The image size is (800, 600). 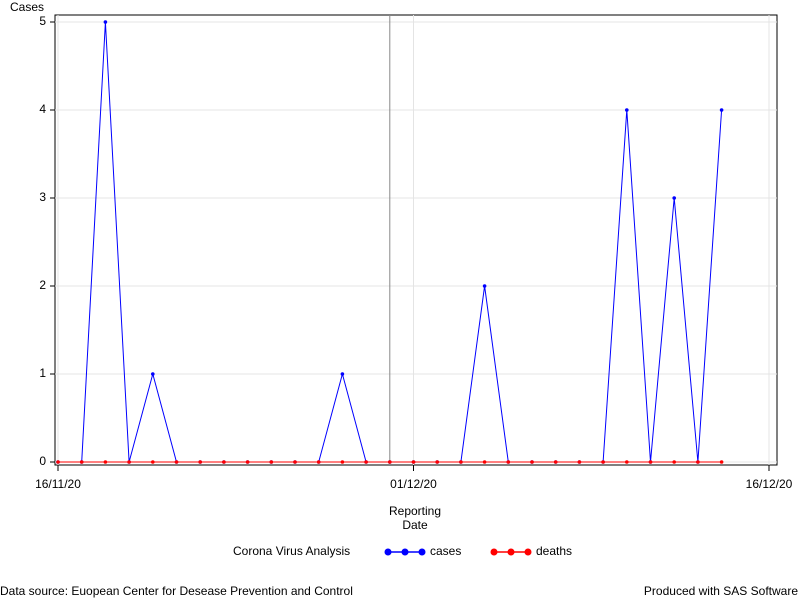 I want to click on footnote-right: Produced with SAS Software, so click(x=721, y=591).